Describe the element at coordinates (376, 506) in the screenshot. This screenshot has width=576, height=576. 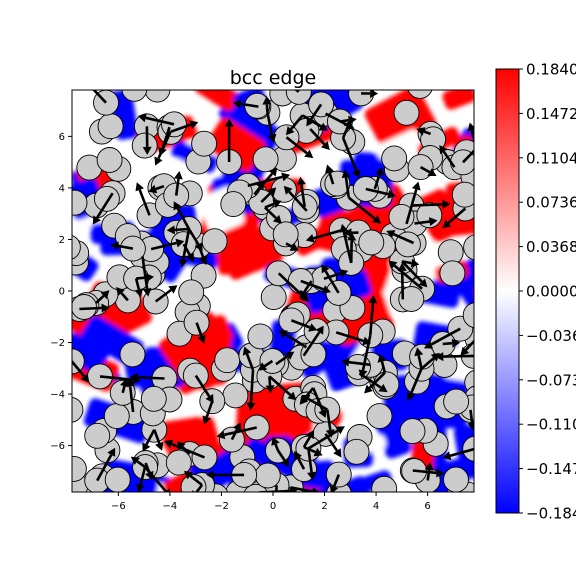
I see `x-tick-label: 4` at that location.